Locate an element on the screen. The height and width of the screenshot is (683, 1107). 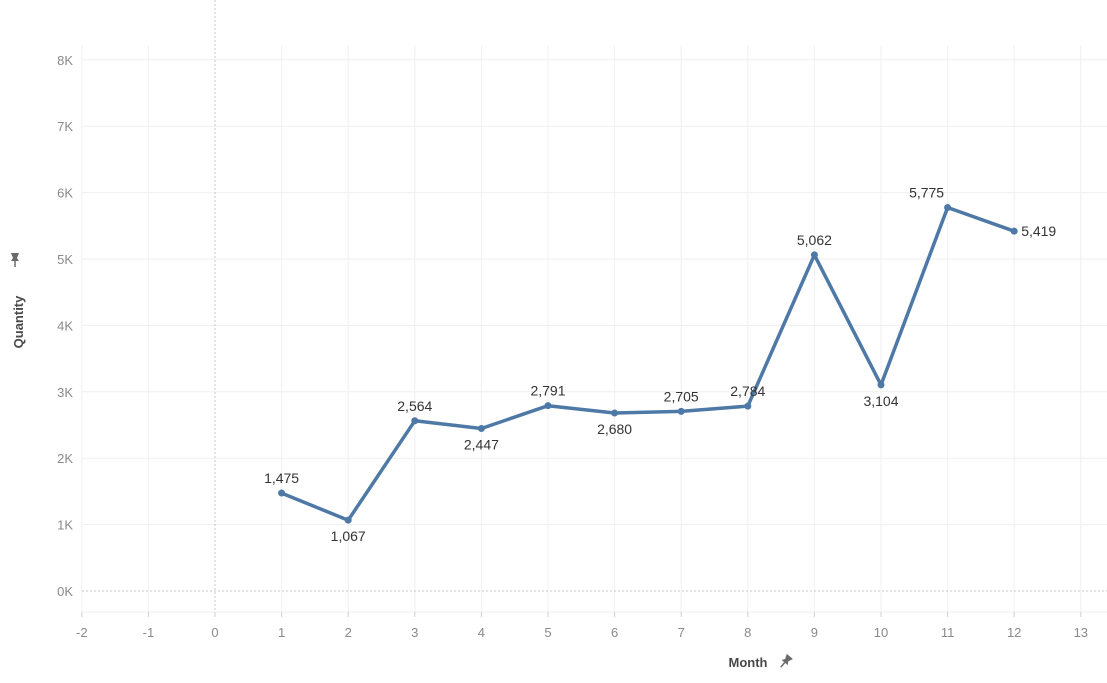
y-tick-label: 0K is located at coordinates (65, 591).